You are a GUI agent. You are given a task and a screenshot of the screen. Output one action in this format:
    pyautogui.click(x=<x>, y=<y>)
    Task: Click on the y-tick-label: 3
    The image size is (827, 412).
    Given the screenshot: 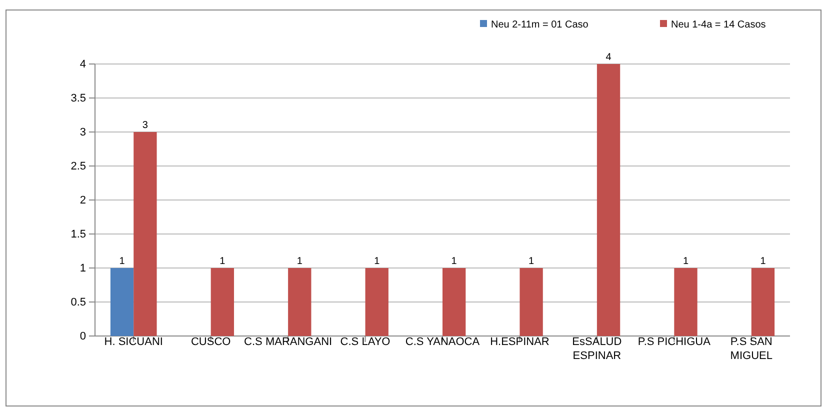 What is the action you would take?
    pyautogui.click(x=83, y=132)
    